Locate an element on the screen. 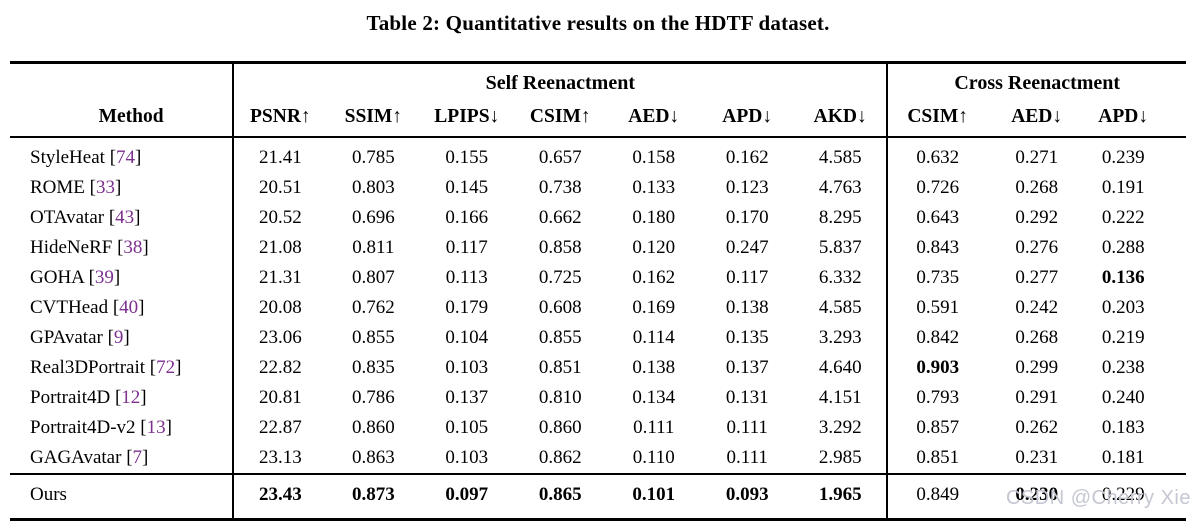 Image resolution: width=1196 pixels, height=524 pixels. metric-value: 0.105 is located at coordinates (467, 427).